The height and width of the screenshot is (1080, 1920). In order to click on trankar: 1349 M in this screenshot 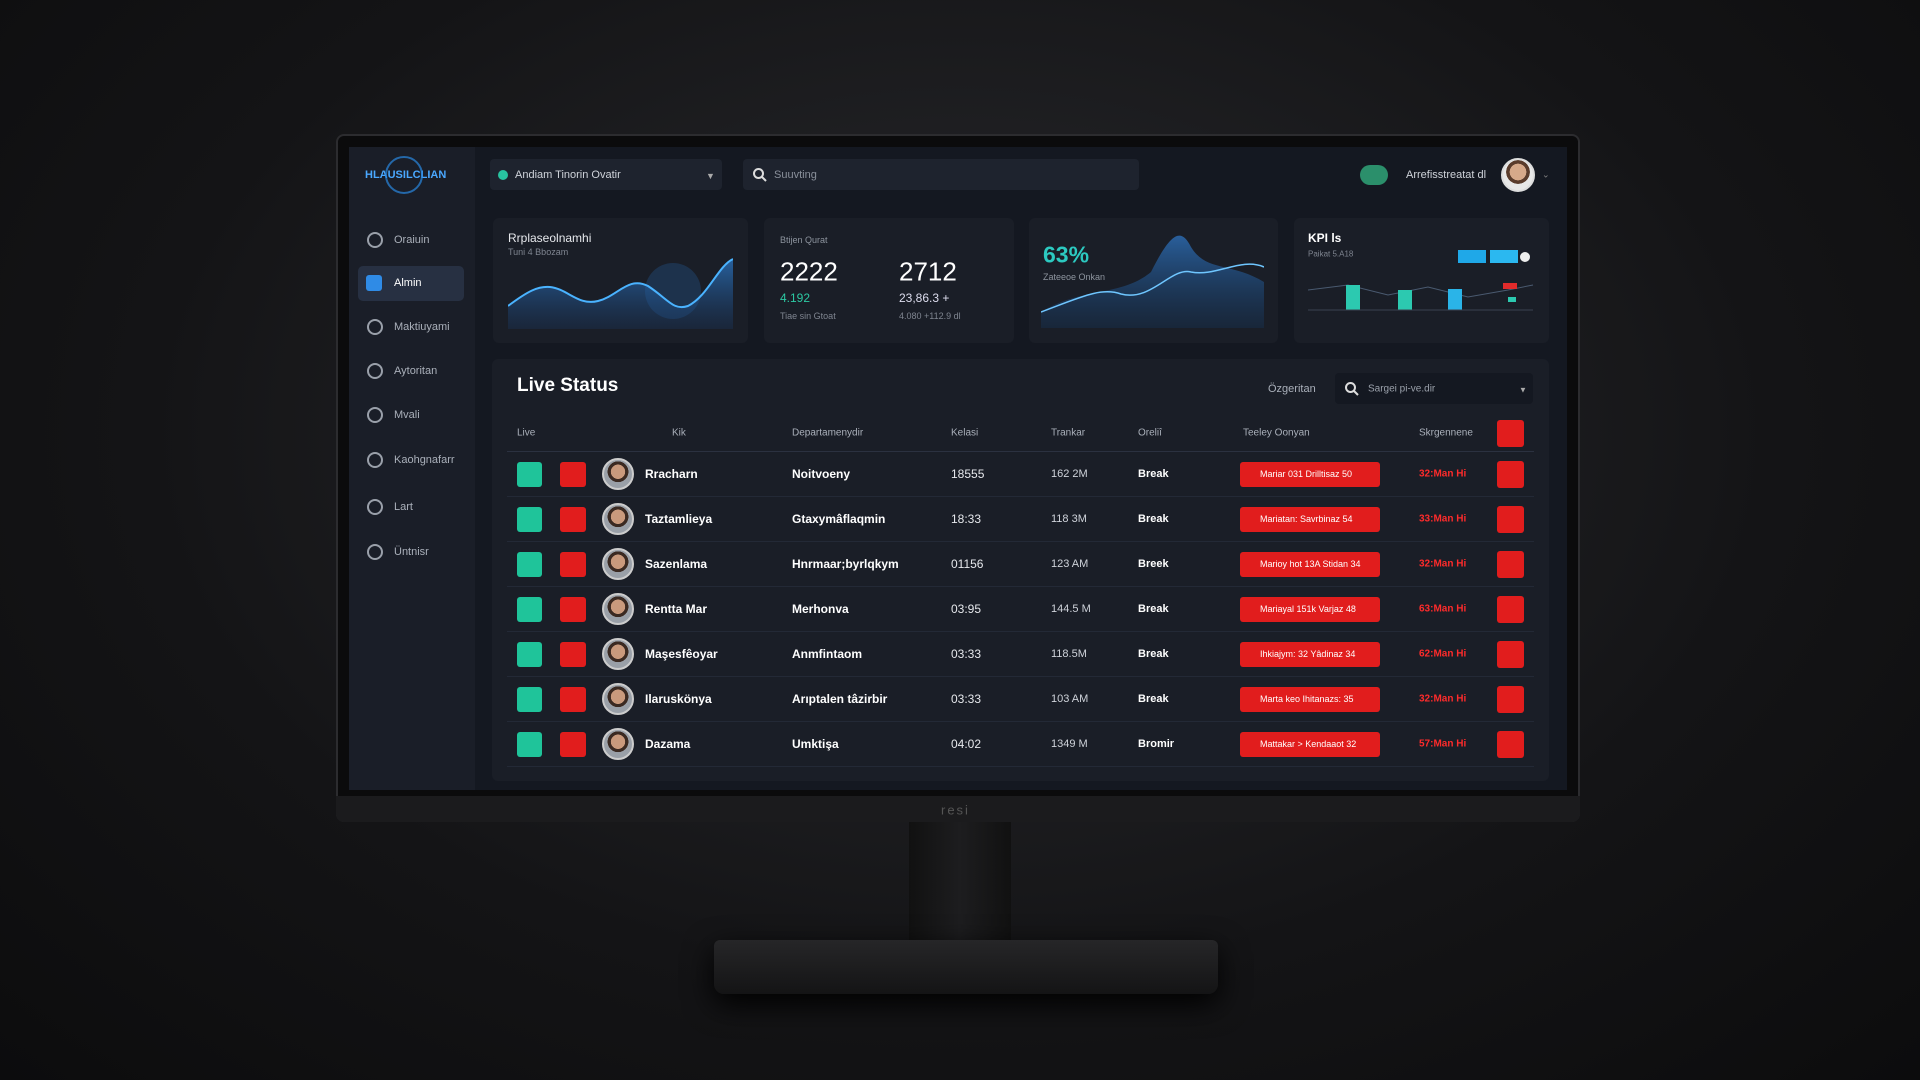, I will do `click(1069, 744)`.